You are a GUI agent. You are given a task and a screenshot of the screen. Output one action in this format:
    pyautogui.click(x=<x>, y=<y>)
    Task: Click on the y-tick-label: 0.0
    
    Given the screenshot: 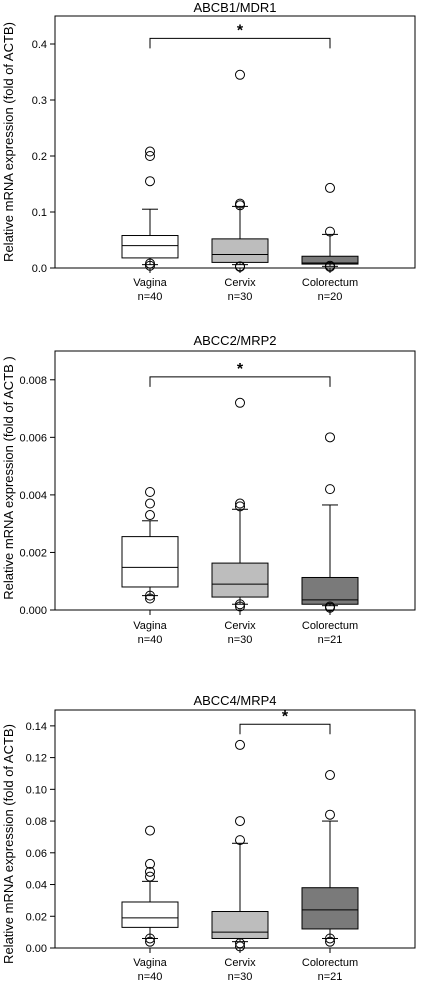 What is the action you would take?
    pyautogui.click(x=39, y=269)
    